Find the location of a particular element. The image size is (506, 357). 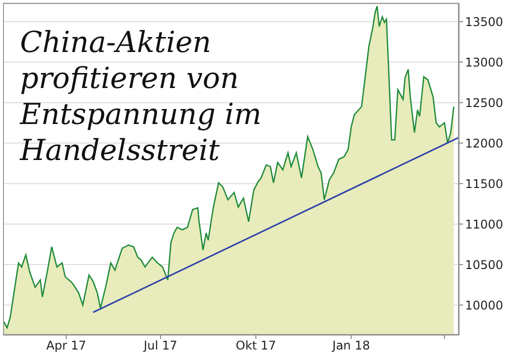

y-tick-label: 10500 is located at coordinates (484, 265).